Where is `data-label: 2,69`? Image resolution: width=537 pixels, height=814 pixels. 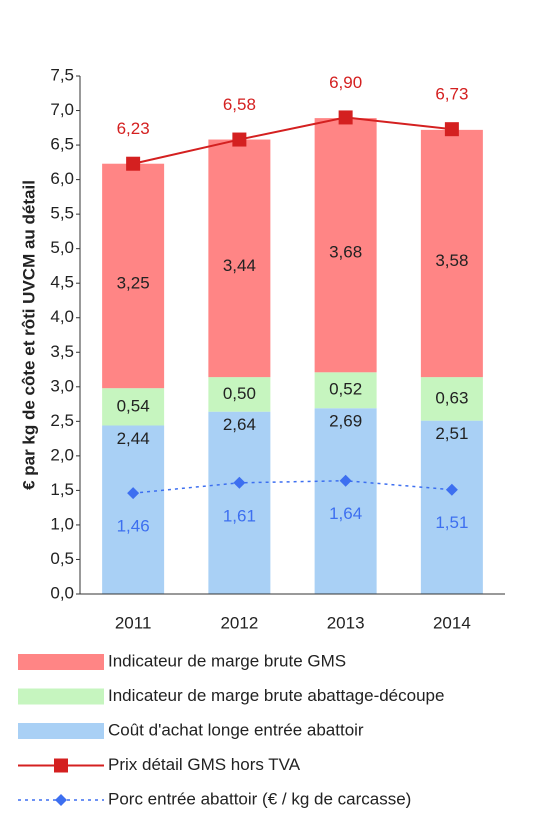 data-label: 2,69 is located at coordinates (345, 421).